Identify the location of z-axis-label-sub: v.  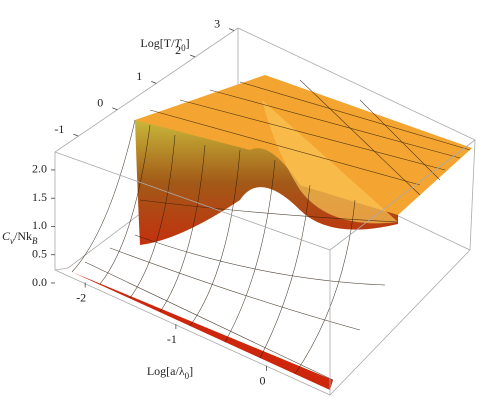
(12, 241).